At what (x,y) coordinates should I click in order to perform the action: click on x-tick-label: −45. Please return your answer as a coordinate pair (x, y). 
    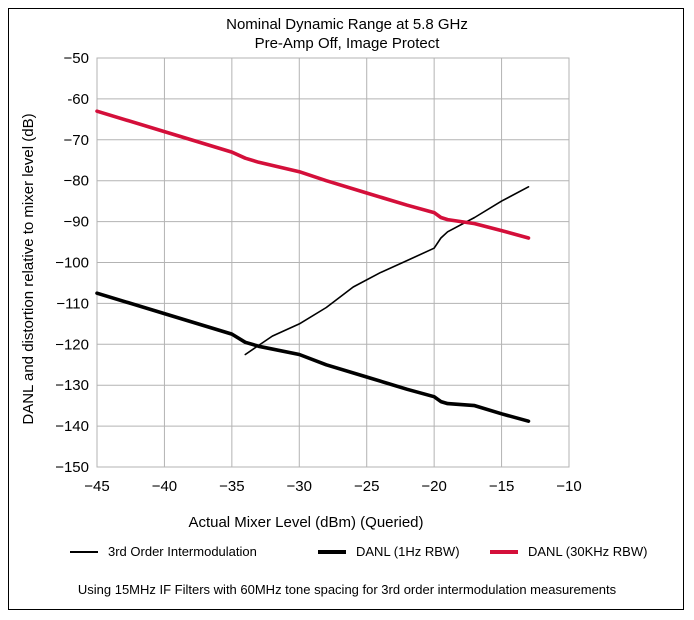
    Looking at the image, I should click on (96, 486).